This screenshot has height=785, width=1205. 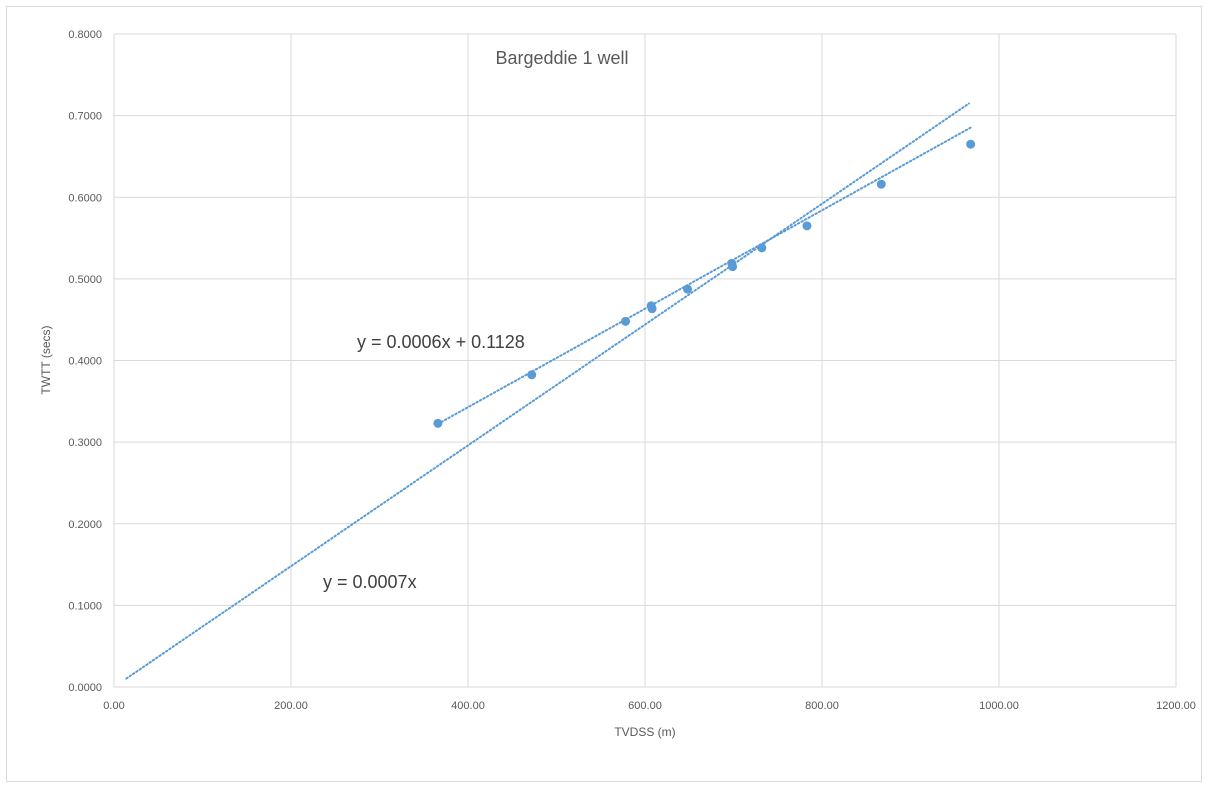 I want to click on y-tick-label: 0.2000, so click(x=85, y=525).